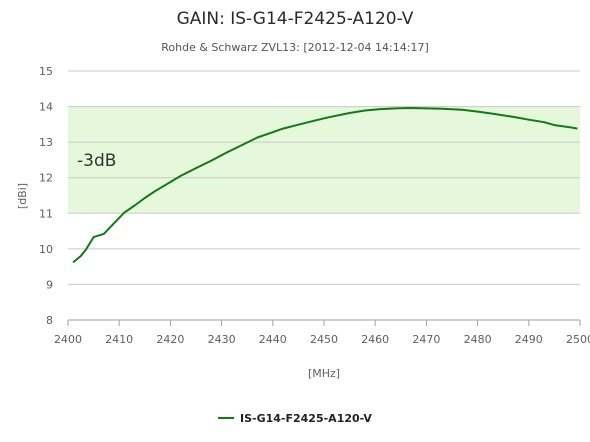  I want to click on x-tick-label: 2460, so click(375, 339).